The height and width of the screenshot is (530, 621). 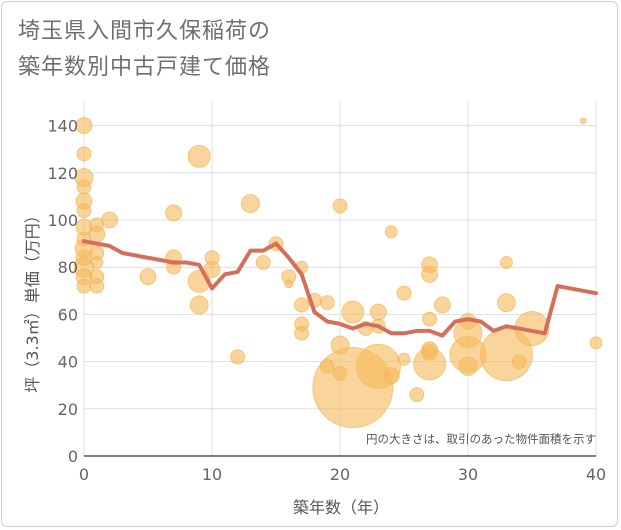 What do you see at coordinates (68, 267) in the screenshot?
I see `y-tick-label: 80` at bounding box center [68, 267].